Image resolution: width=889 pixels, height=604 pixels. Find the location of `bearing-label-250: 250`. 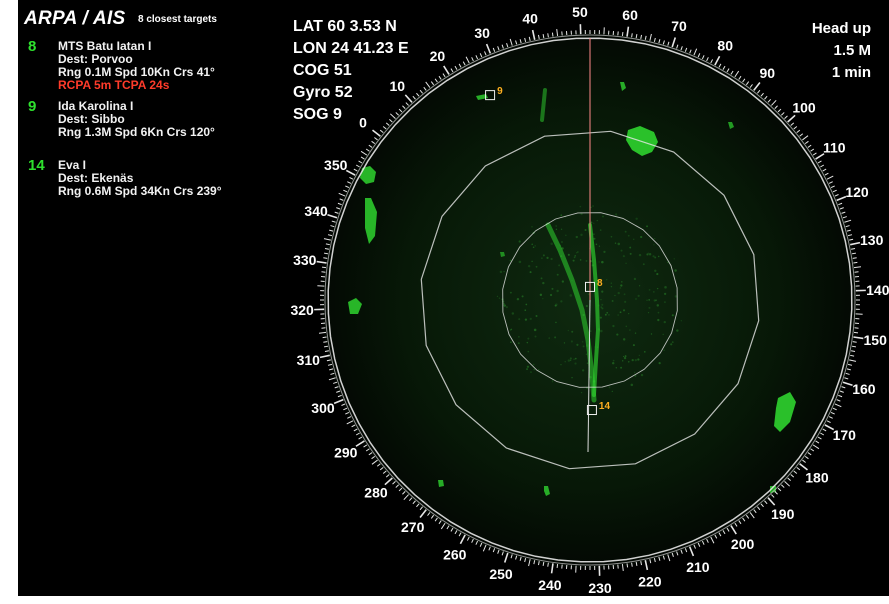

bearing-label-250: 250 is located at coordinates (501, 574).